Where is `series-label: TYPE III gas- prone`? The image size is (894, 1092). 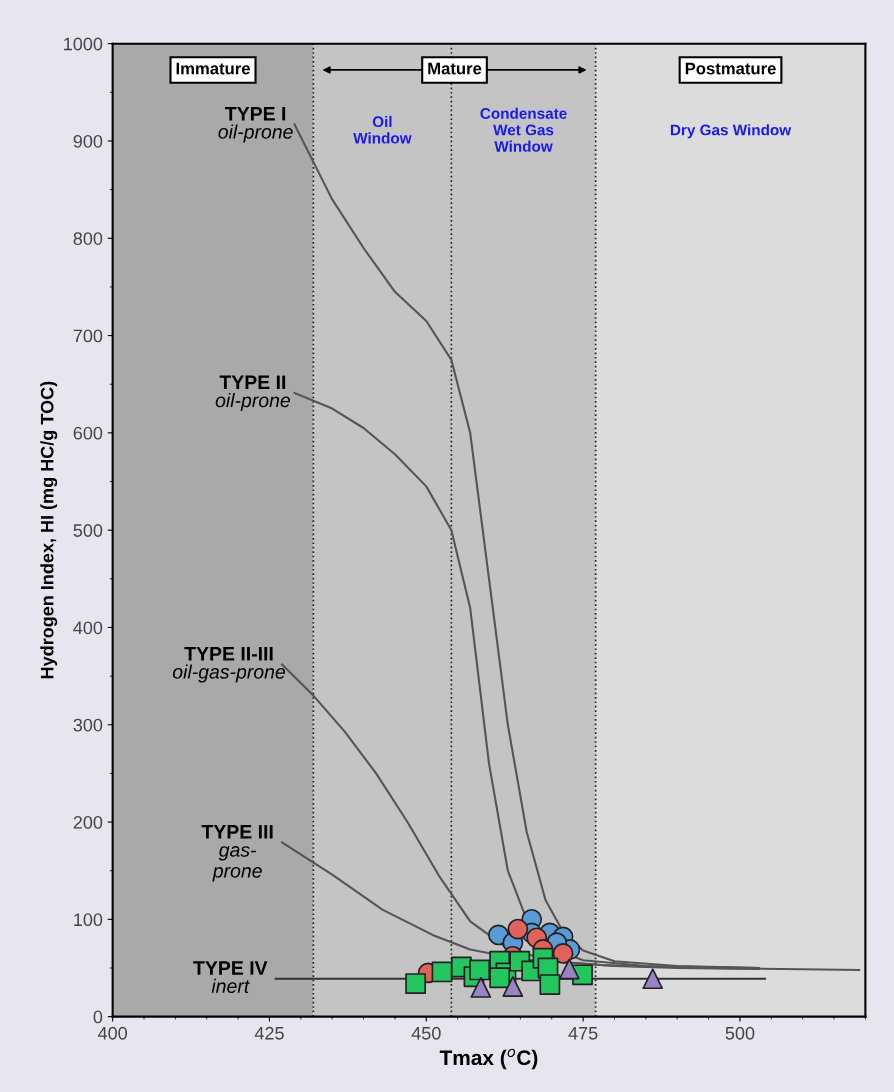 series-label: TYPE III gas- prone is located at coordinates (237, 853).